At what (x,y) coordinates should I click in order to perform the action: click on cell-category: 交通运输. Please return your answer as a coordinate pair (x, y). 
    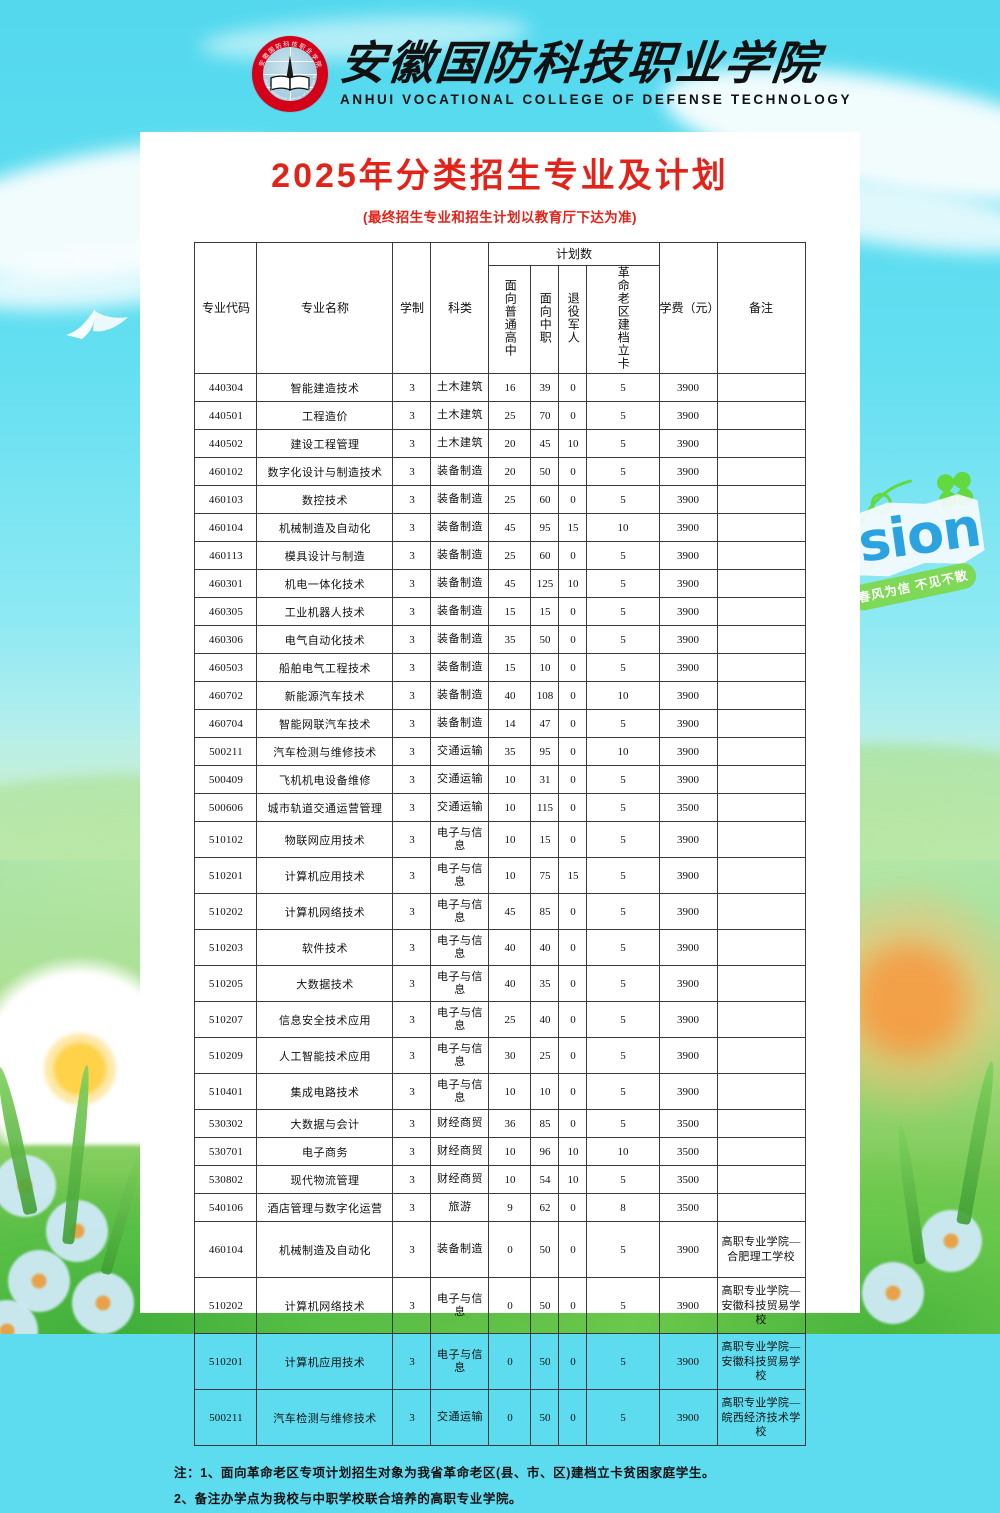
    Looking at the image, I should click on (460, 1418).